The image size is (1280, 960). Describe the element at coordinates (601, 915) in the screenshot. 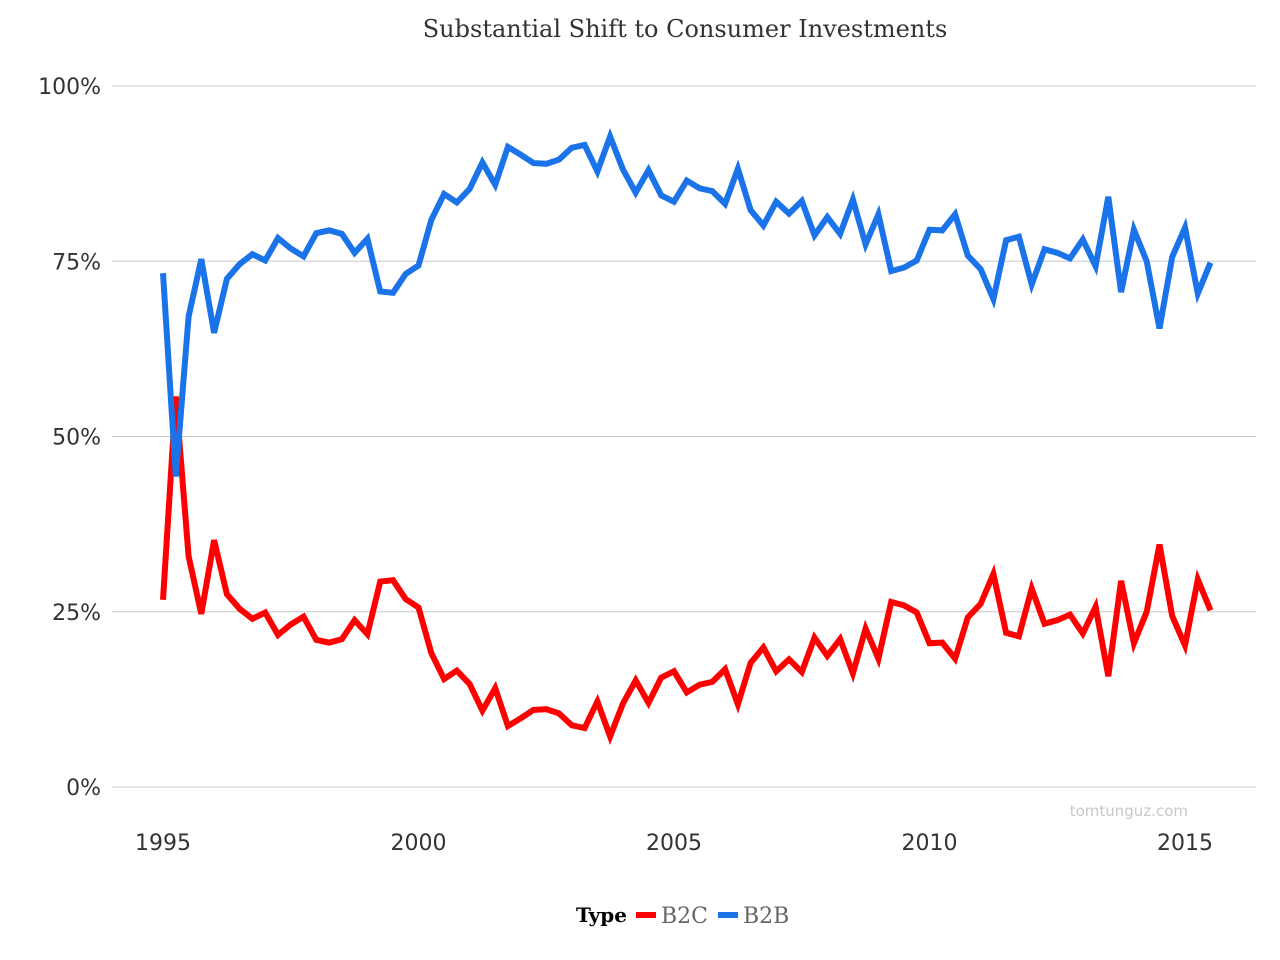

I see `legend-title: Type` at that location.